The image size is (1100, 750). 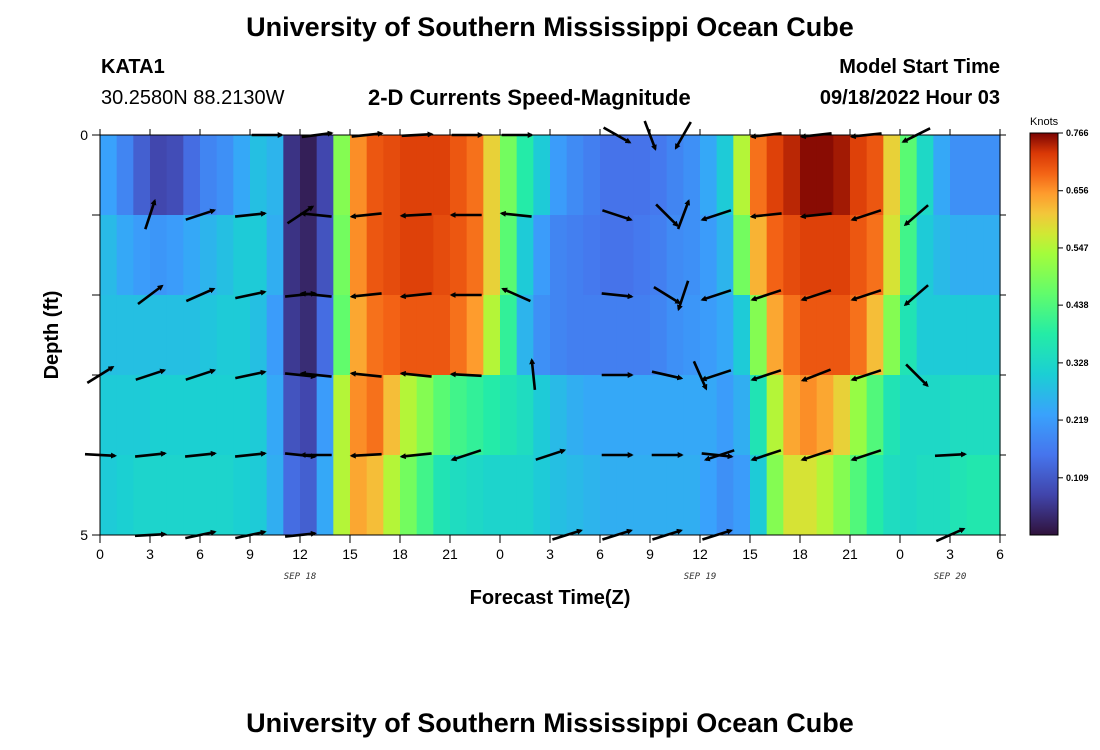 I want to click on x-tick-label: 15, so click(x=750, y=554).